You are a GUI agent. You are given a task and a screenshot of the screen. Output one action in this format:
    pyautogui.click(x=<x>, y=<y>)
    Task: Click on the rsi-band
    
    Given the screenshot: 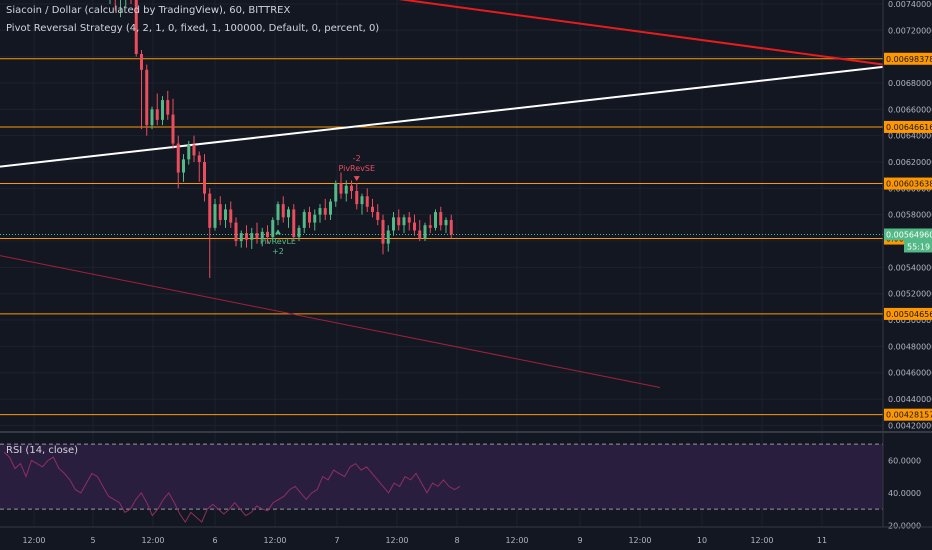 What is the action you would take?
    pyautogui.click(x=441, y=477)
    